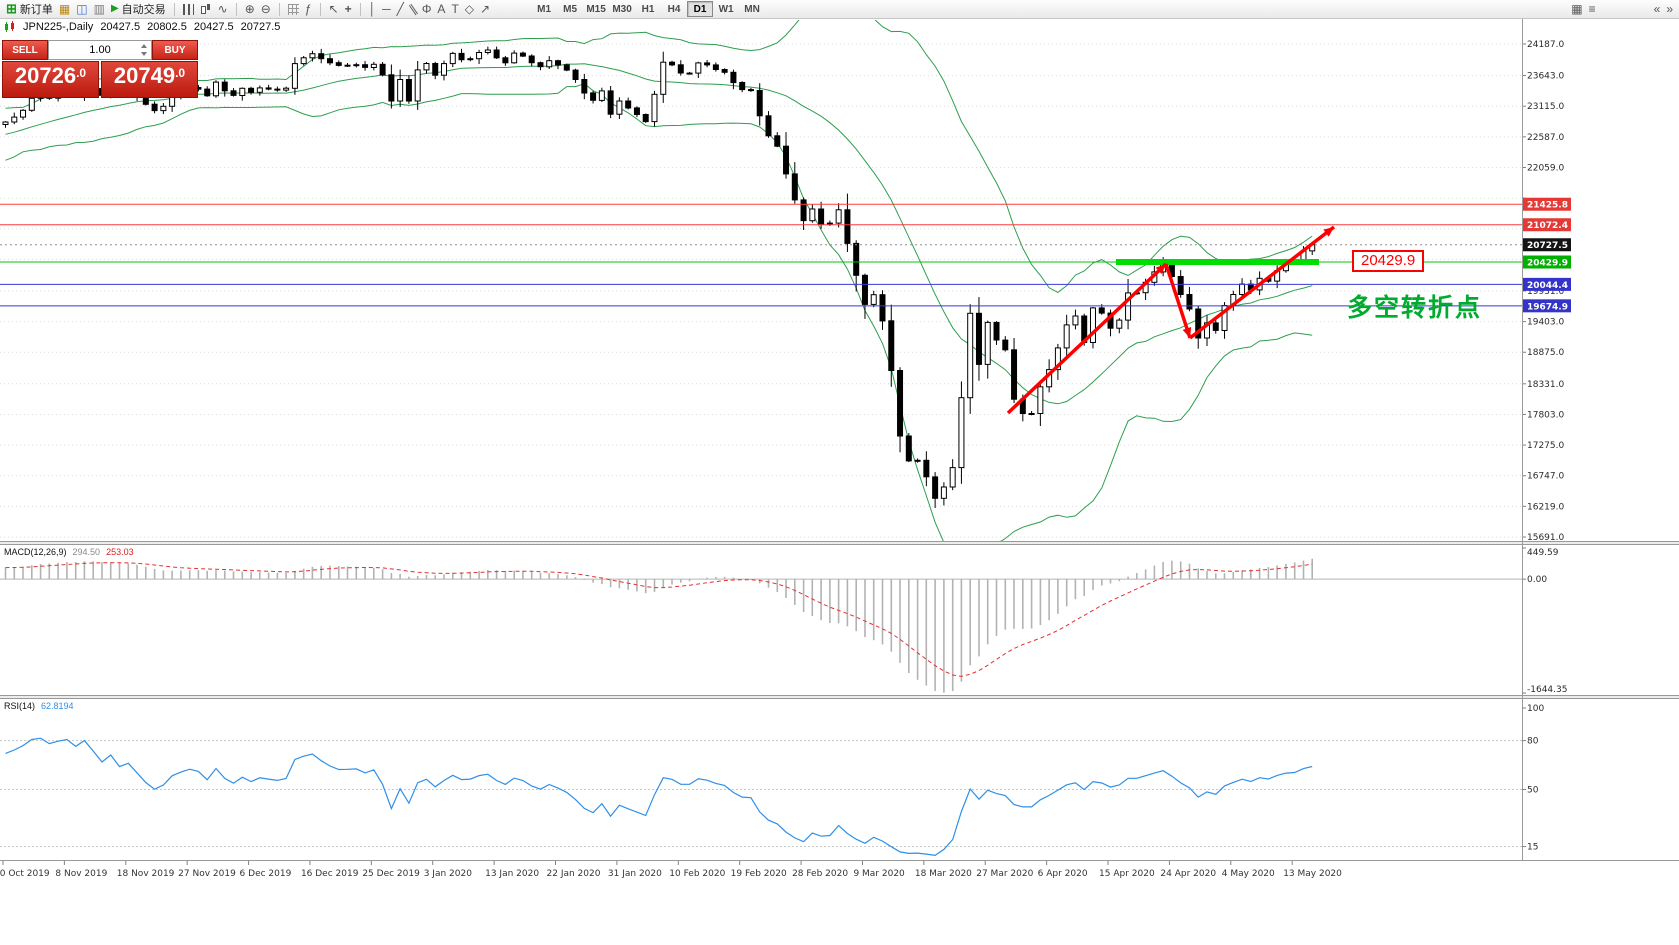 Image resolution: width=1679 pixels, height=945 pixels. What do you see at coordinates (512, 874) in the screenshot?
I see `svg-text: 13 Jan 2020` at bounding box center [512, 874].